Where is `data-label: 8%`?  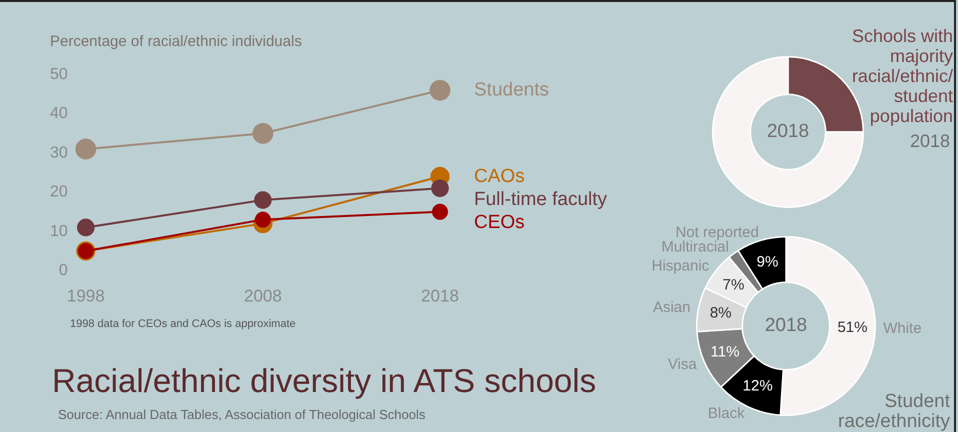 data-label: 8% is located at coordinates (721, 313).